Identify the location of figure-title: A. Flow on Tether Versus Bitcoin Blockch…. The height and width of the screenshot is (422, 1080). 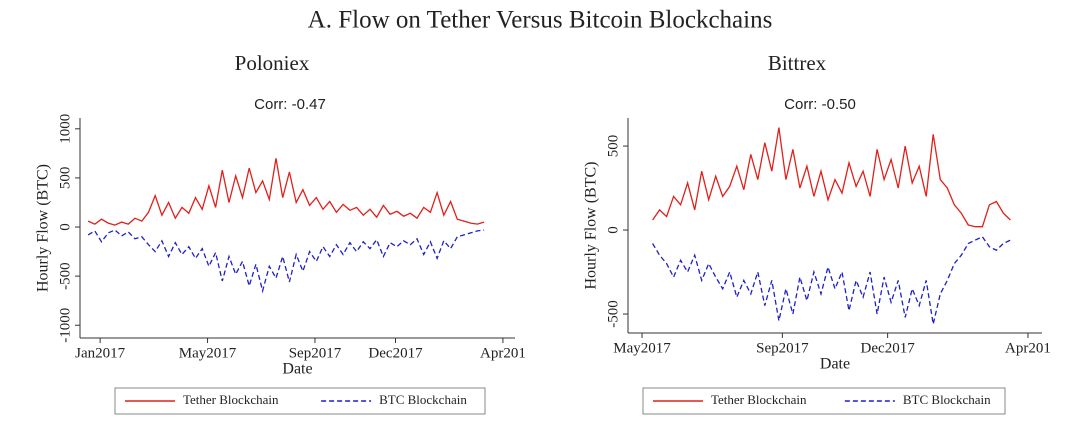
(540, 20).